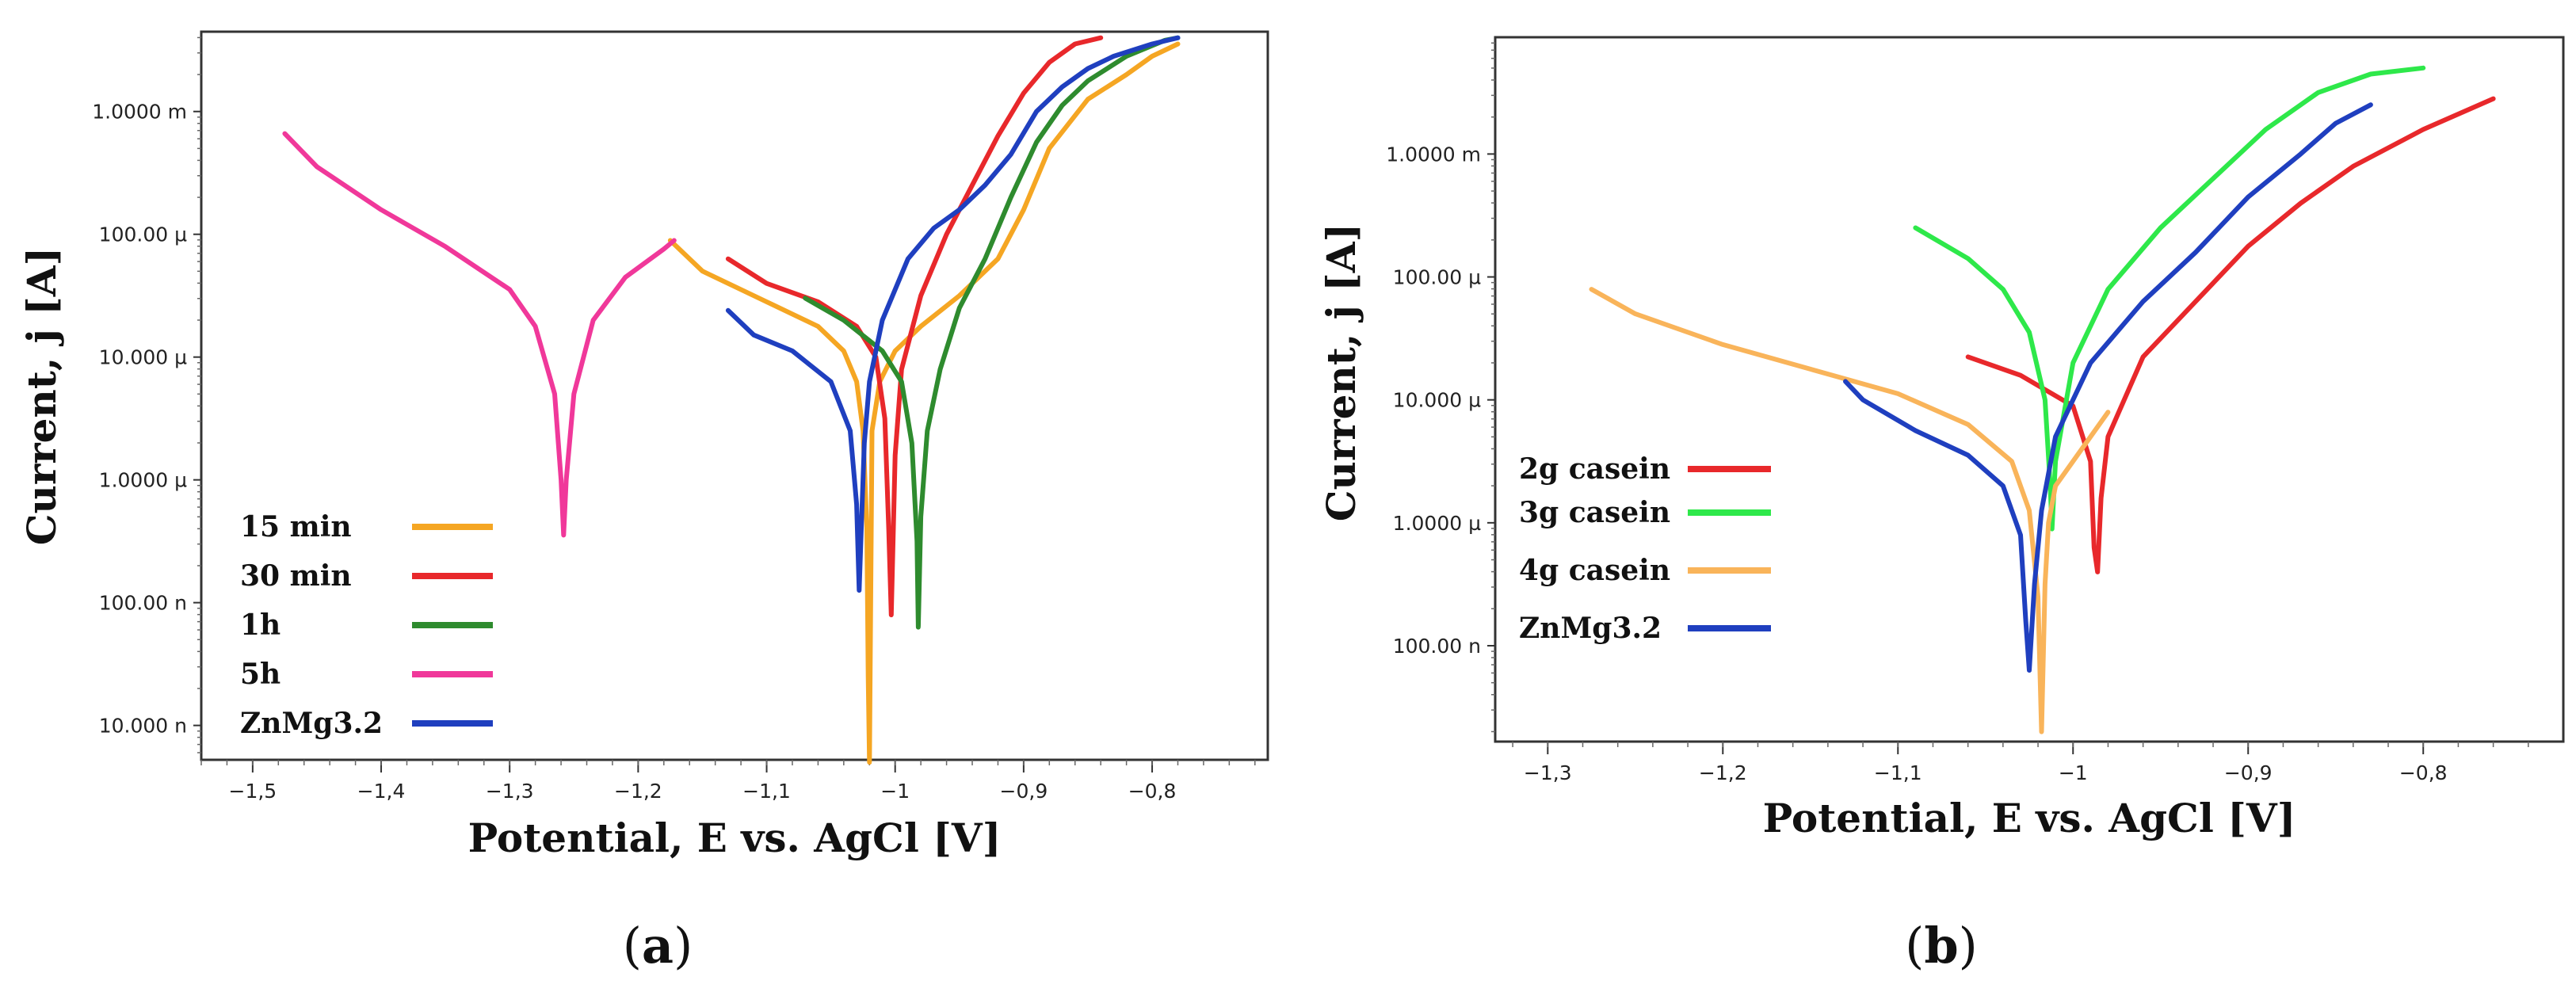 This screenshot has height=988, width=2576. I want to click on x-tick-label: −1,4, so click(381, 792).